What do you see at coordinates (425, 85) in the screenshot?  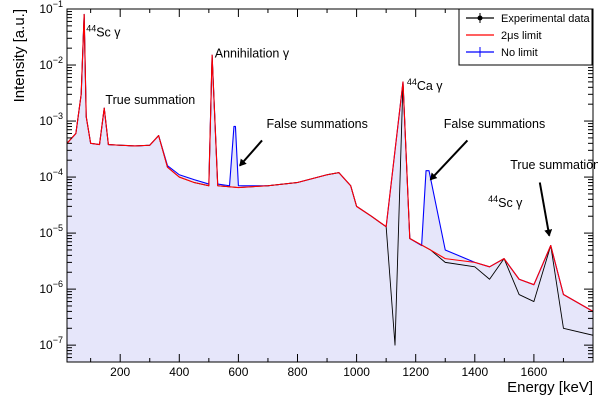 I see `annotation-label: 44Ca γ` at bounding box center [425, 85].